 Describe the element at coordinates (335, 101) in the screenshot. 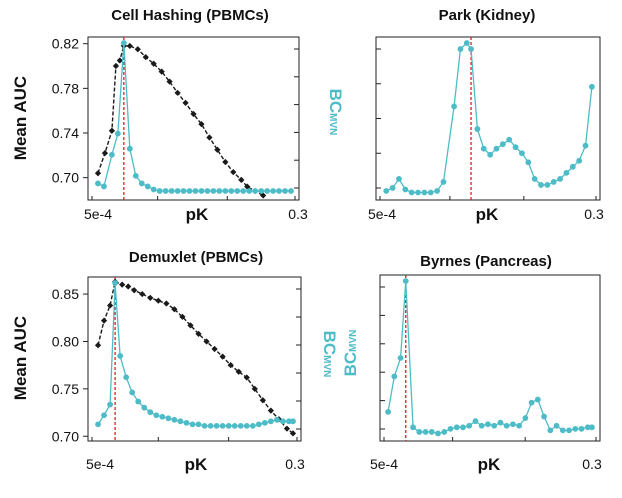

I see `bcmvn-label-main: BC` at that location.